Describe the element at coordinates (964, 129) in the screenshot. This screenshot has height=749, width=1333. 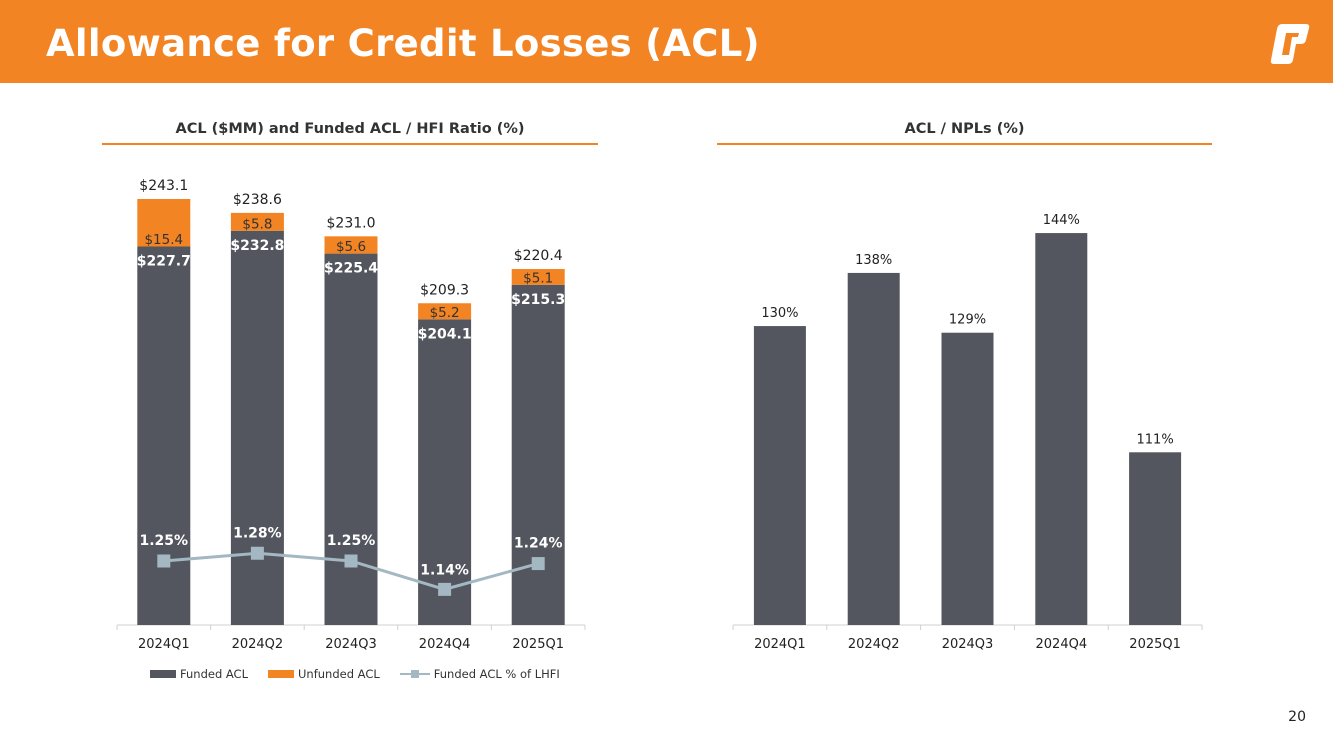
I see `right-chart-title: ACL / NPLs (%)` at that location.